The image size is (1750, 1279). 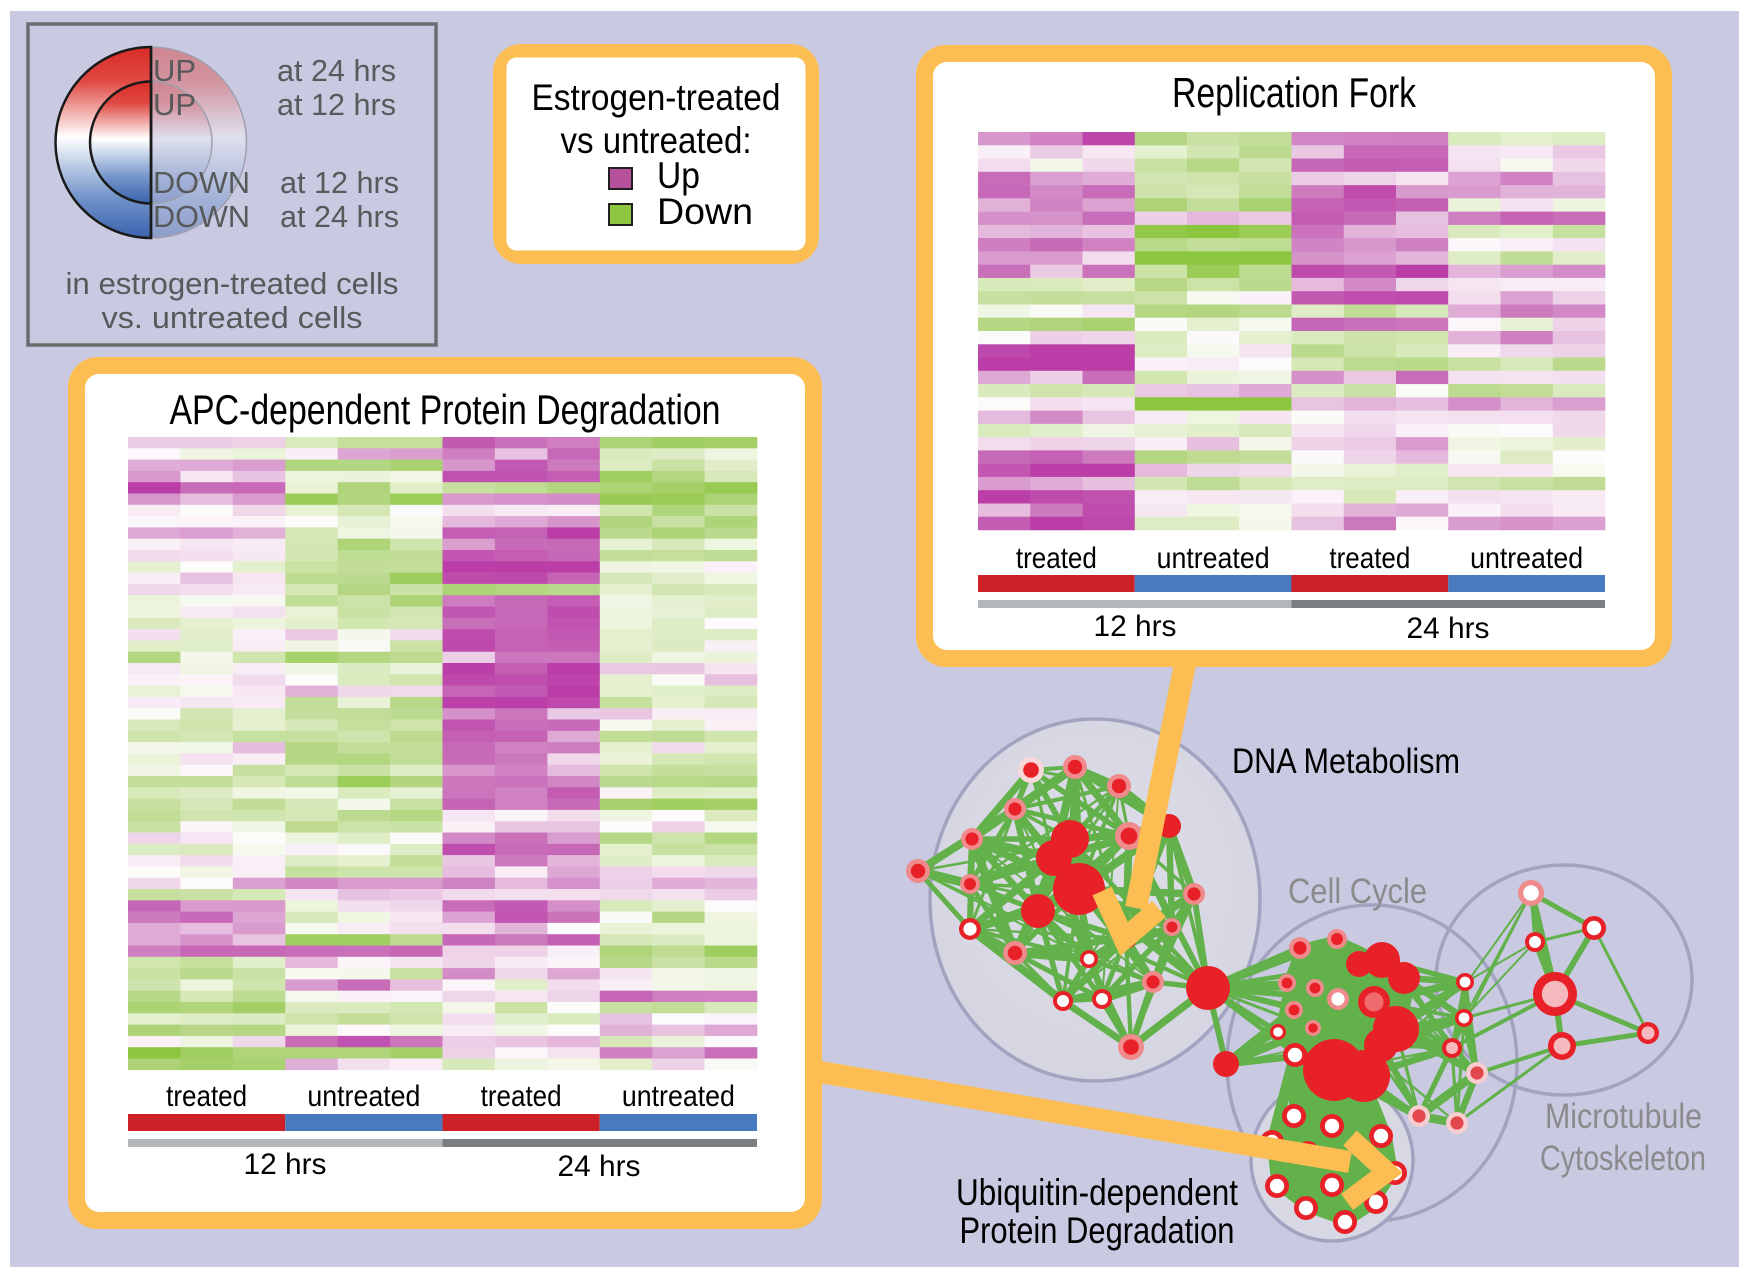 What do you see at coordinates (1623, 1158) in the screenshot?
I see `svg-text: Cytoskeleton` at bounding box center [1623, 1158].